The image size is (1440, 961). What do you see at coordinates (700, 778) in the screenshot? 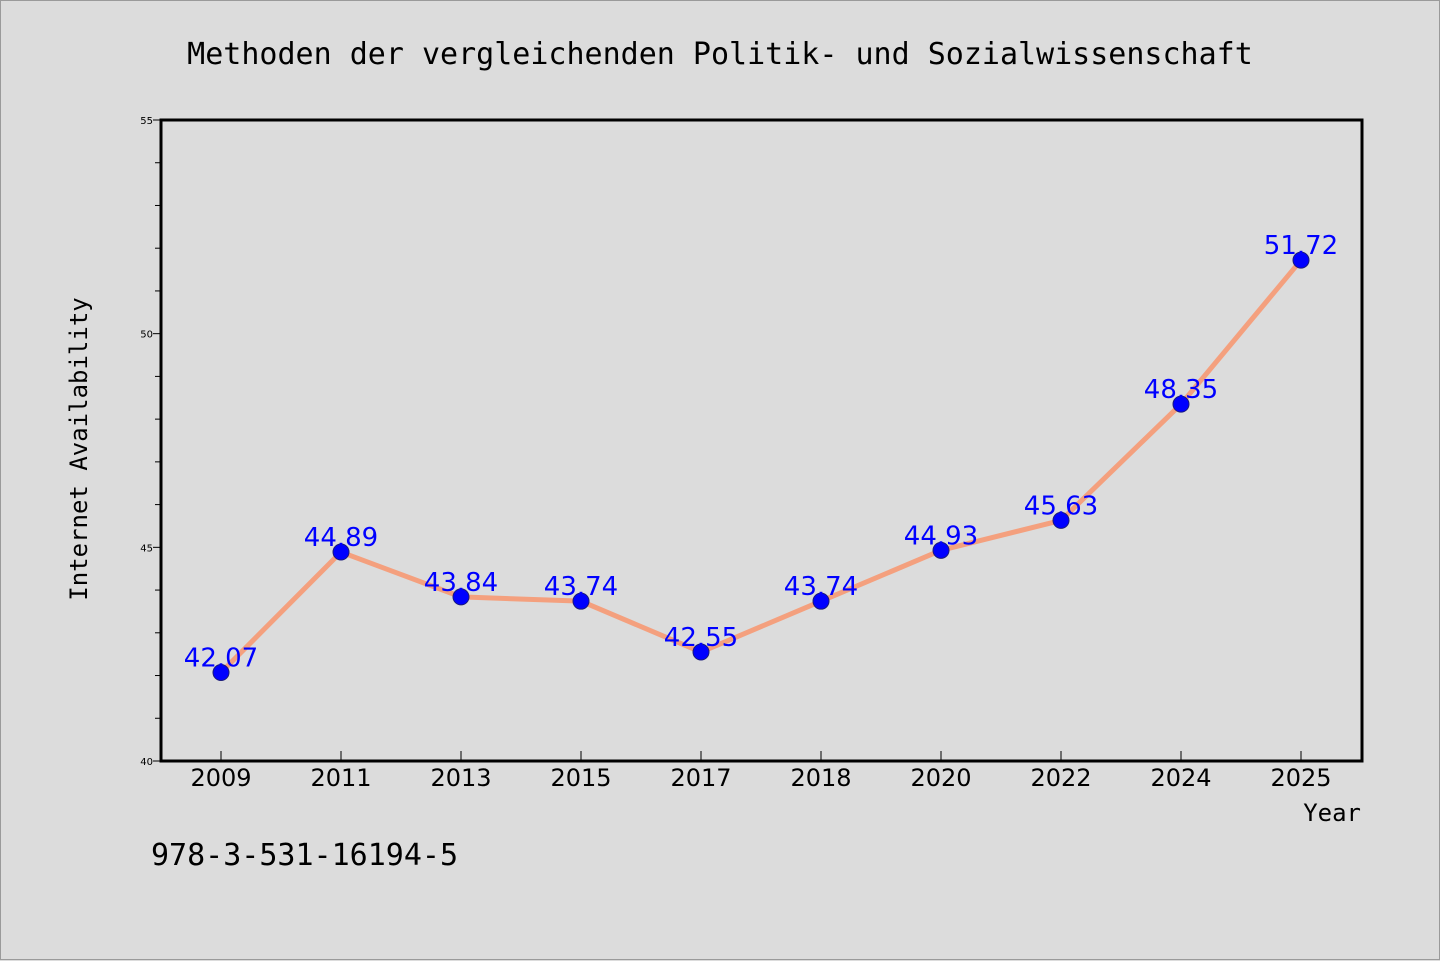
I see `x-tick-label: 2017` at bounding box center [700, 778].